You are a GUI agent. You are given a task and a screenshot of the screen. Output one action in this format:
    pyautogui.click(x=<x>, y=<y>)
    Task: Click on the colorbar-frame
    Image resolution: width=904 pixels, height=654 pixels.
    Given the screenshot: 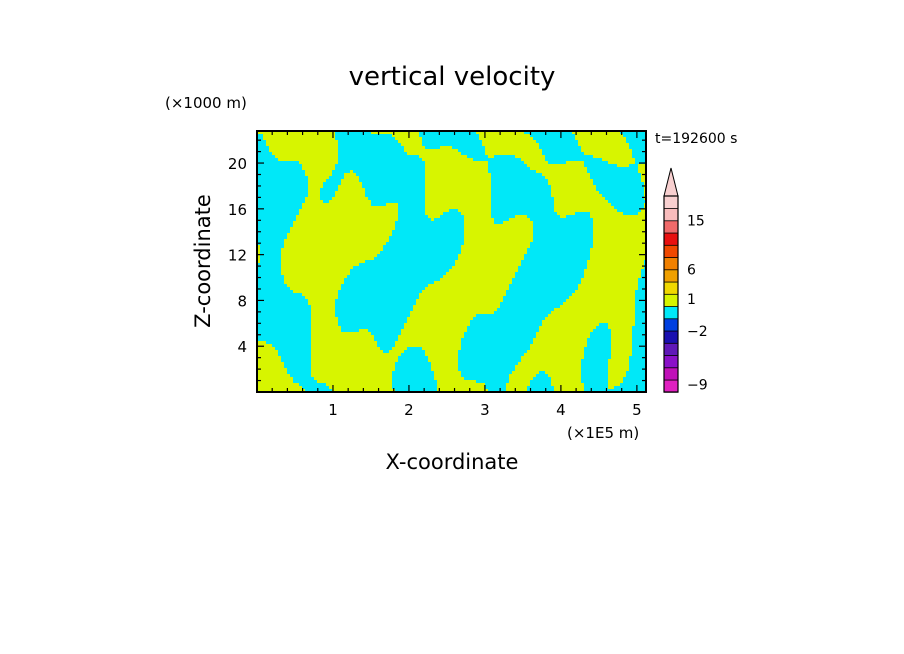 What is the action you would take?
    pyautogui.click(x=671, y=294)
    